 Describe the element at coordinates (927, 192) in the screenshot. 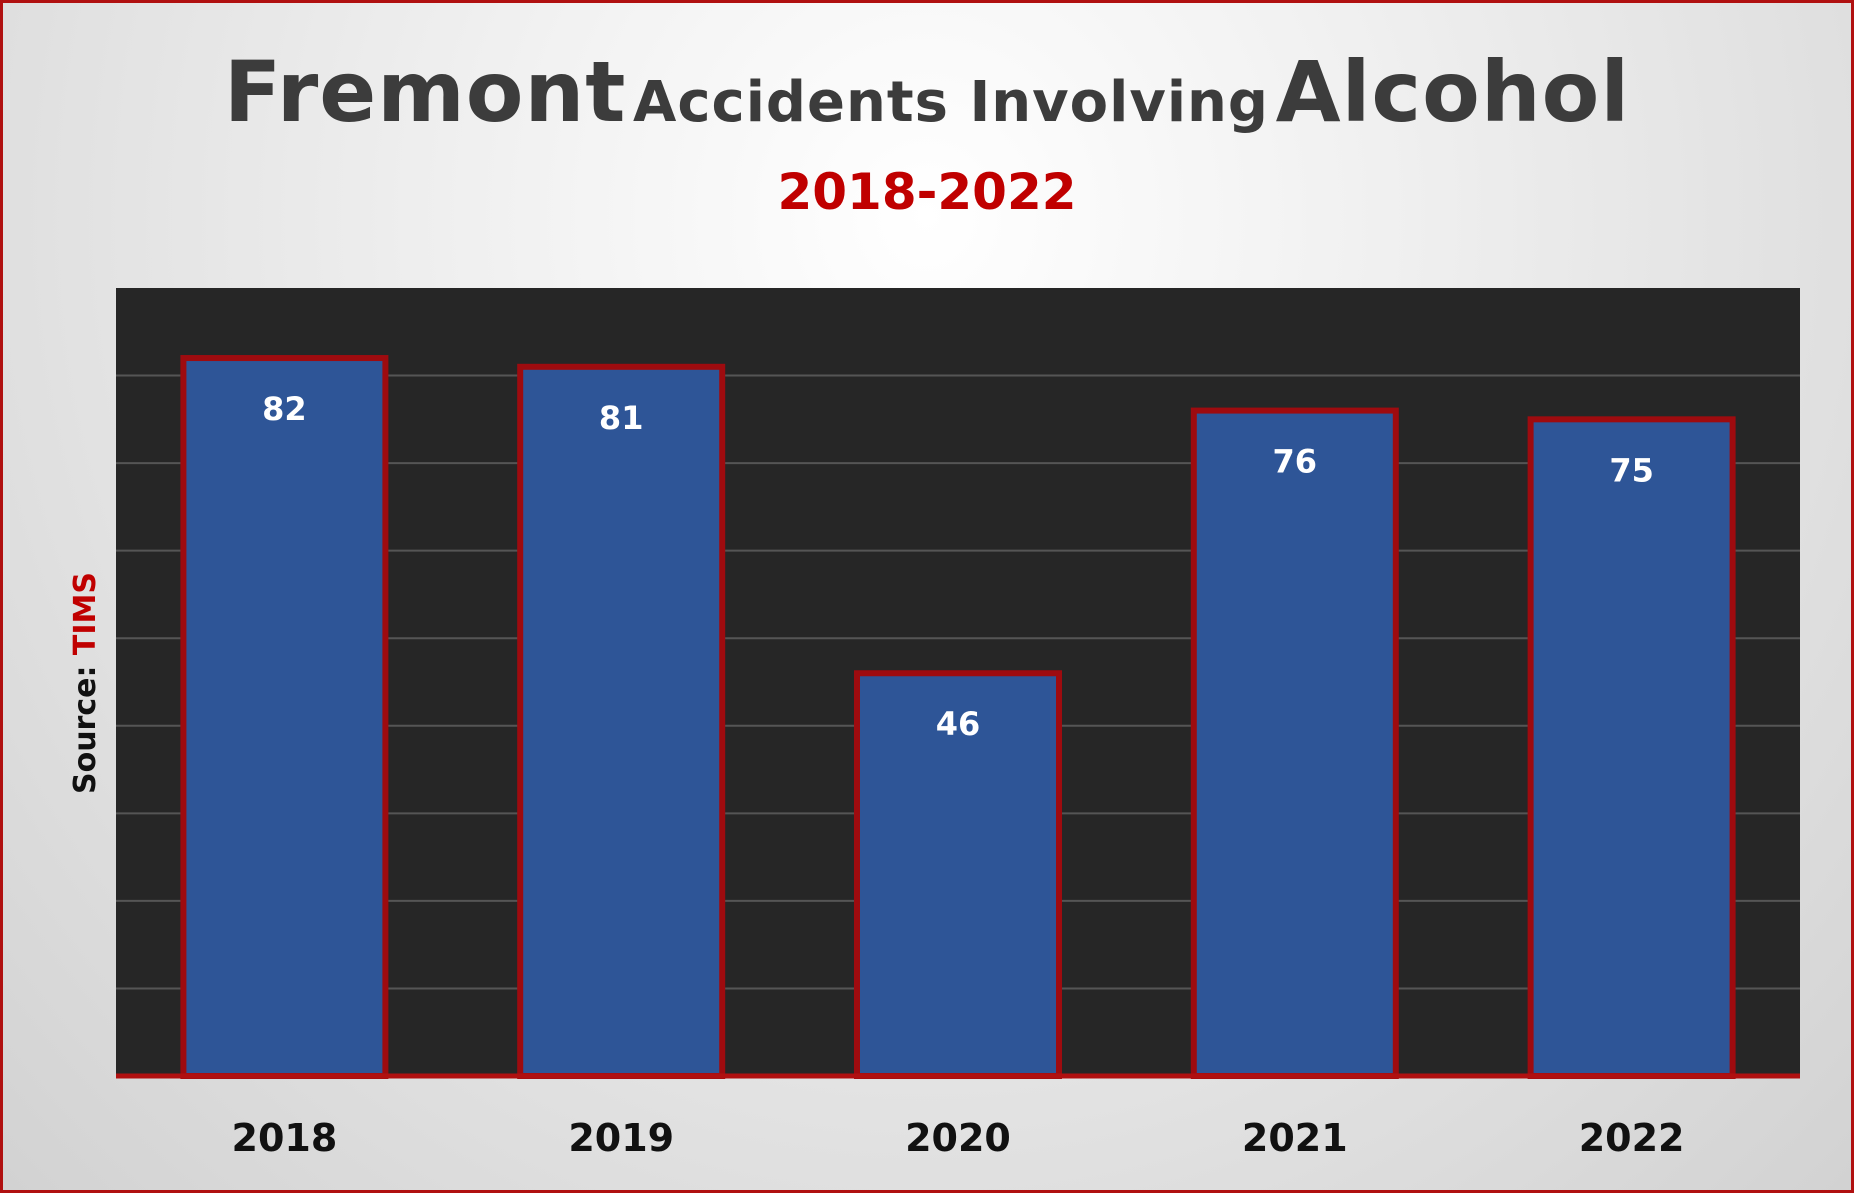

I see `chart-subtitle: 2018-2022` at that location.